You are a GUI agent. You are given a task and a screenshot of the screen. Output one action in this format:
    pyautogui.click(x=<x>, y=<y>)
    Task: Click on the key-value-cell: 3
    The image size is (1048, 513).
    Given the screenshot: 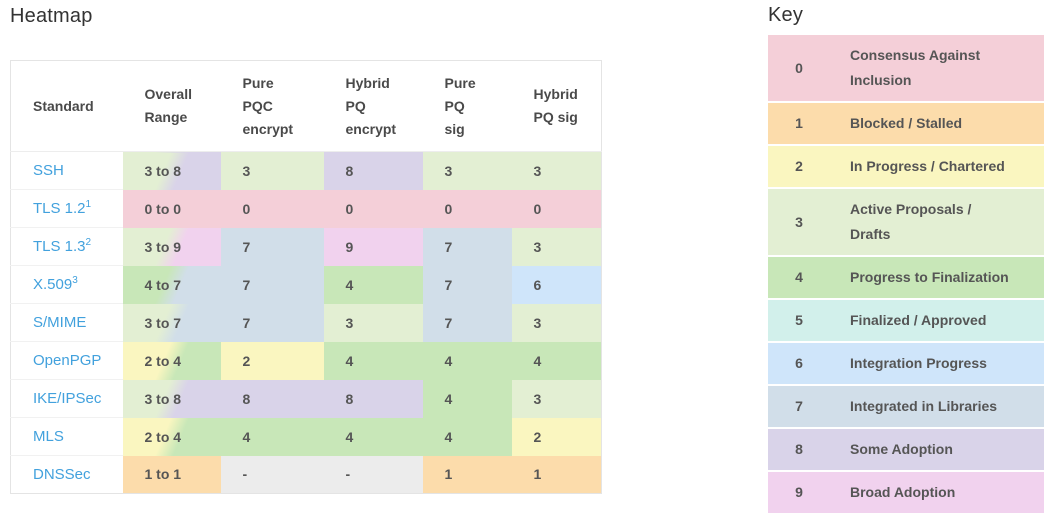 What is the action you would take?
    pyautogui.click(x=799, y=223)
    